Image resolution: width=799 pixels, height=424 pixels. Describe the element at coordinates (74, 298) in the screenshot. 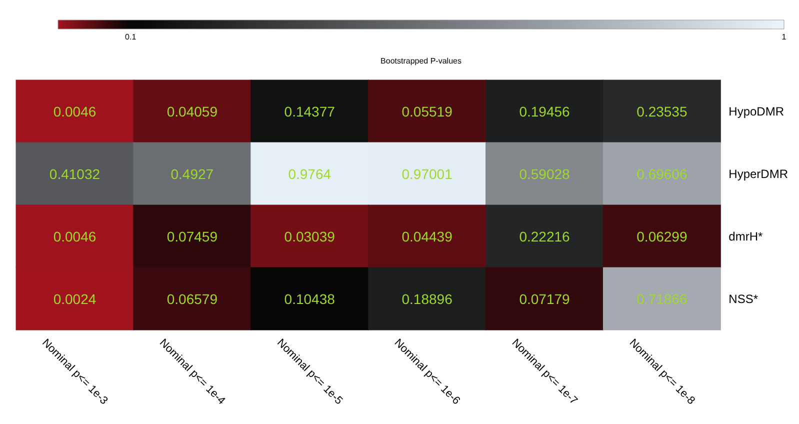

I see `data-label: 0.0024` at that location.